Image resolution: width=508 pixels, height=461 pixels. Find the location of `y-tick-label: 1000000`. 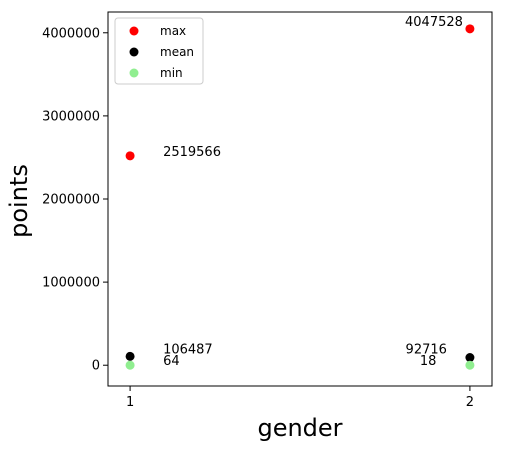

y-tick-label: 1000000 is located at coordinates (71, 283).